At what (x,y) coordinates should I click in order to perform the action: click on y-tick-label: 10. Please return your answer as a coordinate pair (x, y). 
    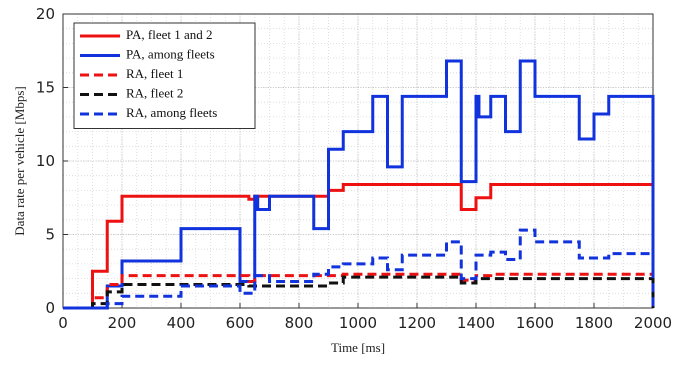
    Looking at the image, I should click on (45, 161).